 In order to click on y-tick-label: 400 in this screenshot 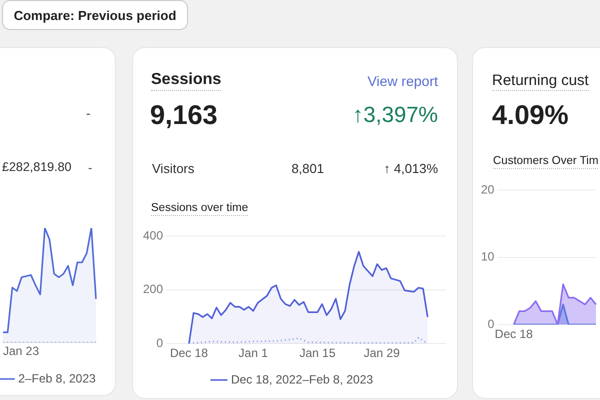, I will do `click(153, 235)`.